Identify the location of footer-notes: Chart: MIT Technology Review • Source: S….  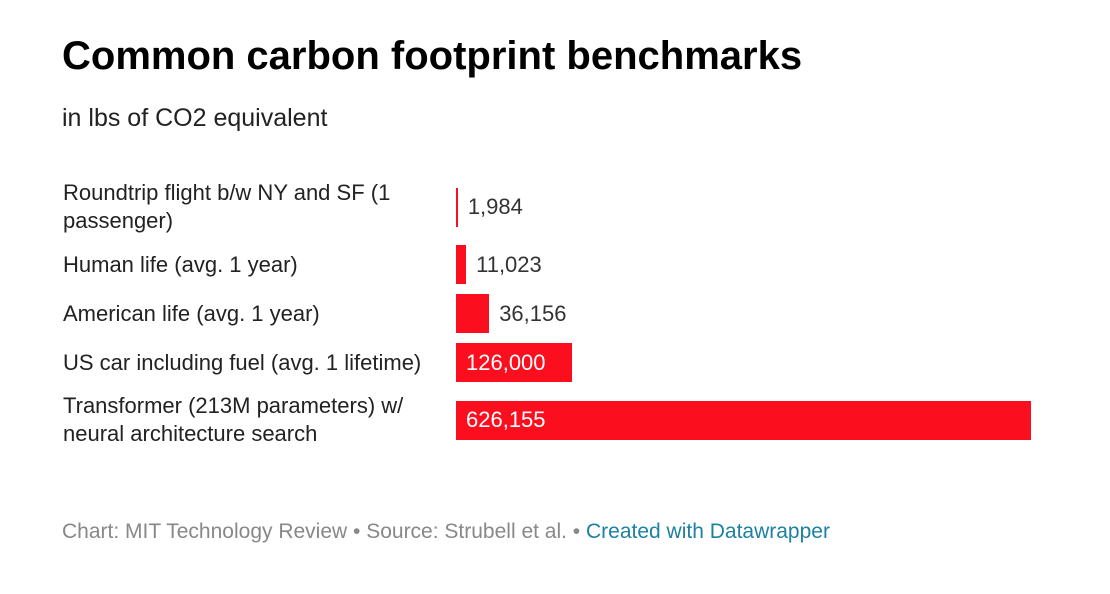
(321, 531).